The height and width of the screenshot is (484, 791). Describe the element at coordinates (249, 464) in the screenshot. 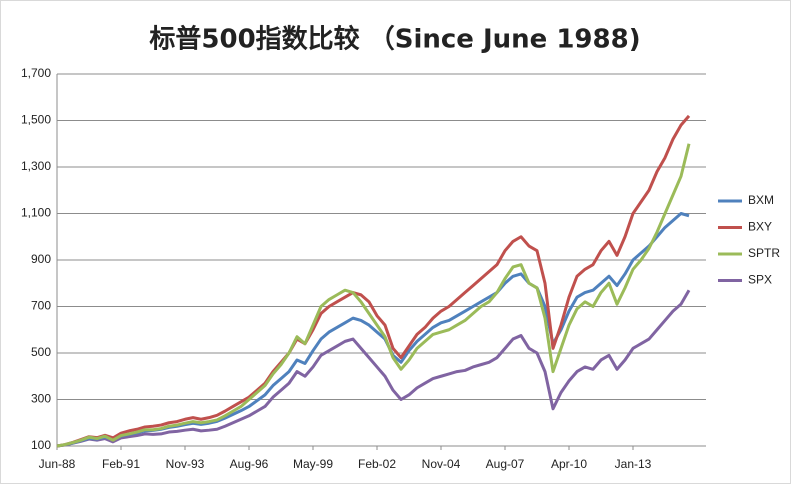

I see `x-tick-label: Aug-96` at that location.